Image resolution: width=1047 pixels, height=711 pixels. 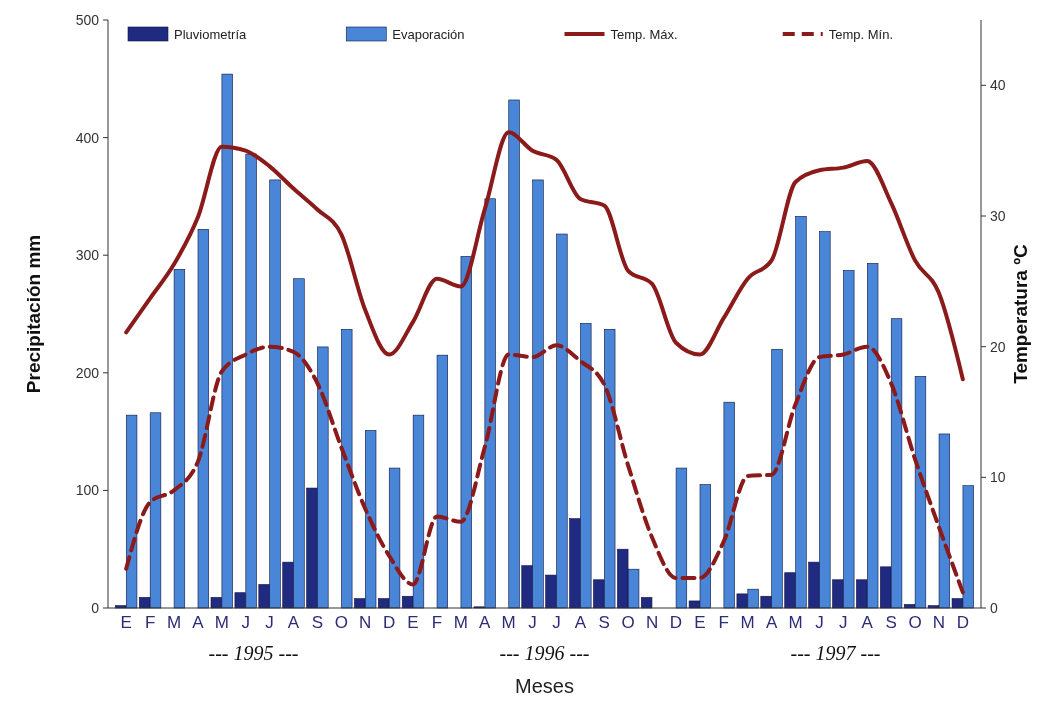 What do you see at coordinates (998, 477) in the screenshot?
I see `y2-tick-label: 10` at bounding box center [998, 477].